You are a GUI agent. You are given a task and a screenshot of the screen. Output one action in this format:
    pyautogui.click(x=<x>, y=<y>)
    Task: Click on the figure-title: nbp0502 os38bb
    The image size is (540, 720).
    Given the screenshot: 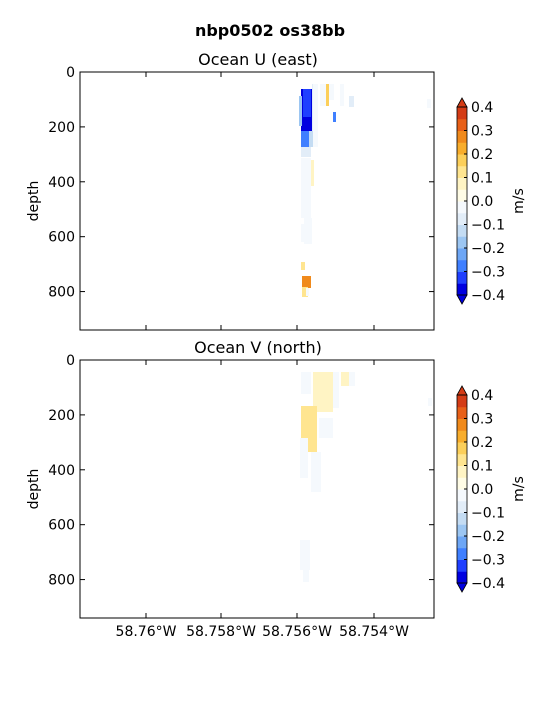 What is the action you would take?
    pyautogui.click(x=270, y=30)
    